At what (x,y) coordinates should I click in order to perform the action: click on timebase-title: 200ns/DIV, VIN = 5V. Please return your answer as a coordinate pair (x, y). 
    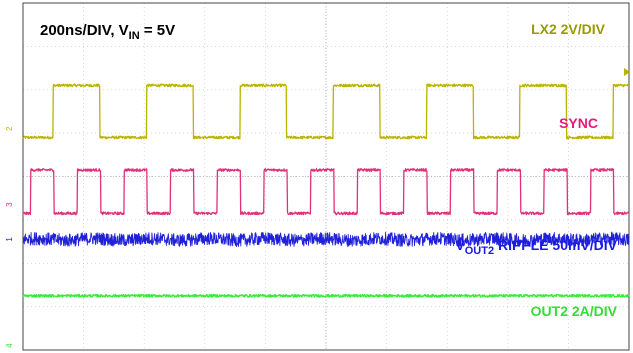
    Looking at the image, I should click on (107, 32).